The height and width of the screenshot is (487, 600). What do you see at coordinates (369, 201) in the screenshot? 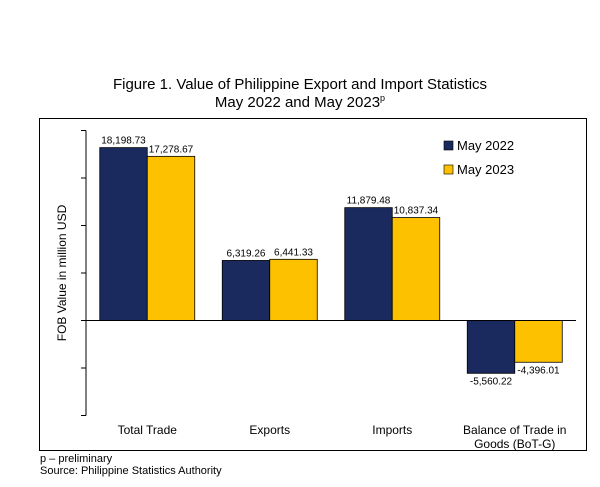
I see `data-label: 11,879.48` at bounding box center [369, 201].